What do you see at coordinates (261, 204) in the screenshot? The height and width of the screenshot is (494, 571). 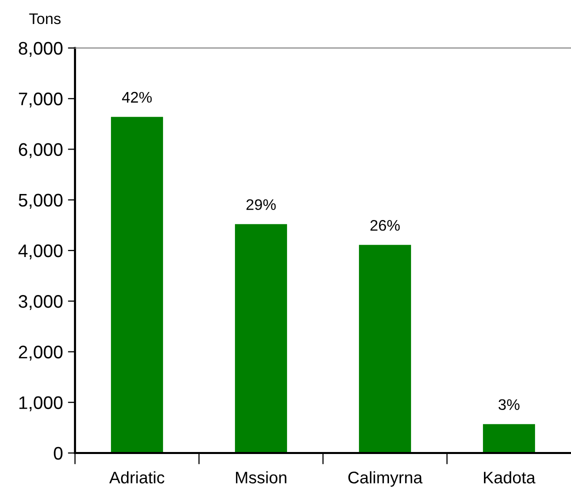 I see `annotation: 29%` at bounding box center [261, 204].